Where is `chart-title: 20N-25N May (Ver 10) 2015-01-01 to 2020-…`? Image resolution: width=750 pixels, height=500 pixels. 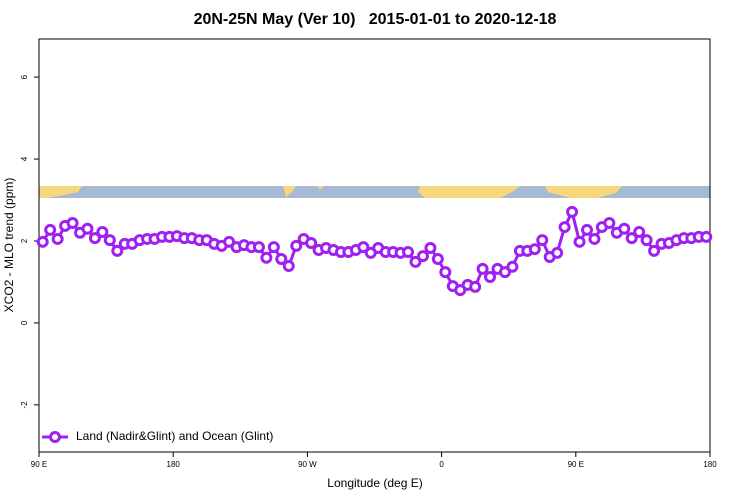 chart-title: 20N-25N May (Ver 10) 2015-01-01 to 2020-… is located at coordinates (375, 19).